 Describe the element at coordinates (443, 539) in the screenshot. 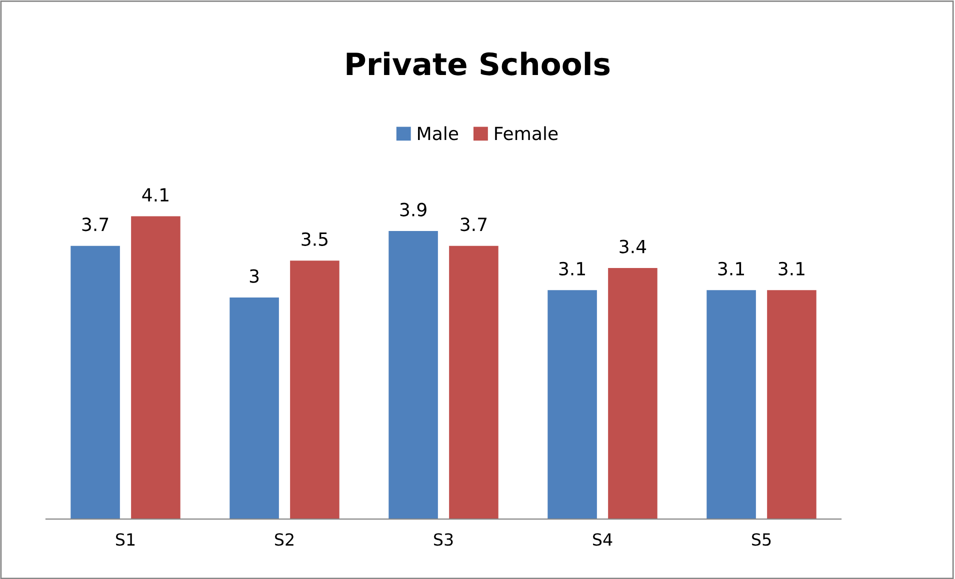

I see `x-tick-label: S3` at that location.